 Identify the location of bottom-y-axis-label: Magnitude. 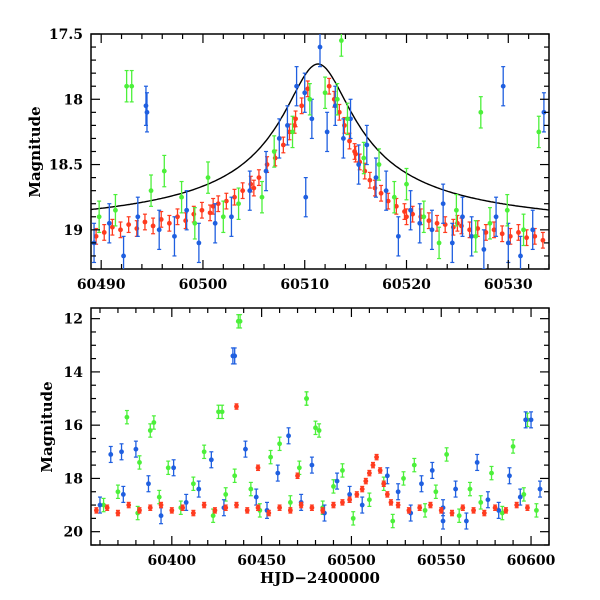
(47, 426).